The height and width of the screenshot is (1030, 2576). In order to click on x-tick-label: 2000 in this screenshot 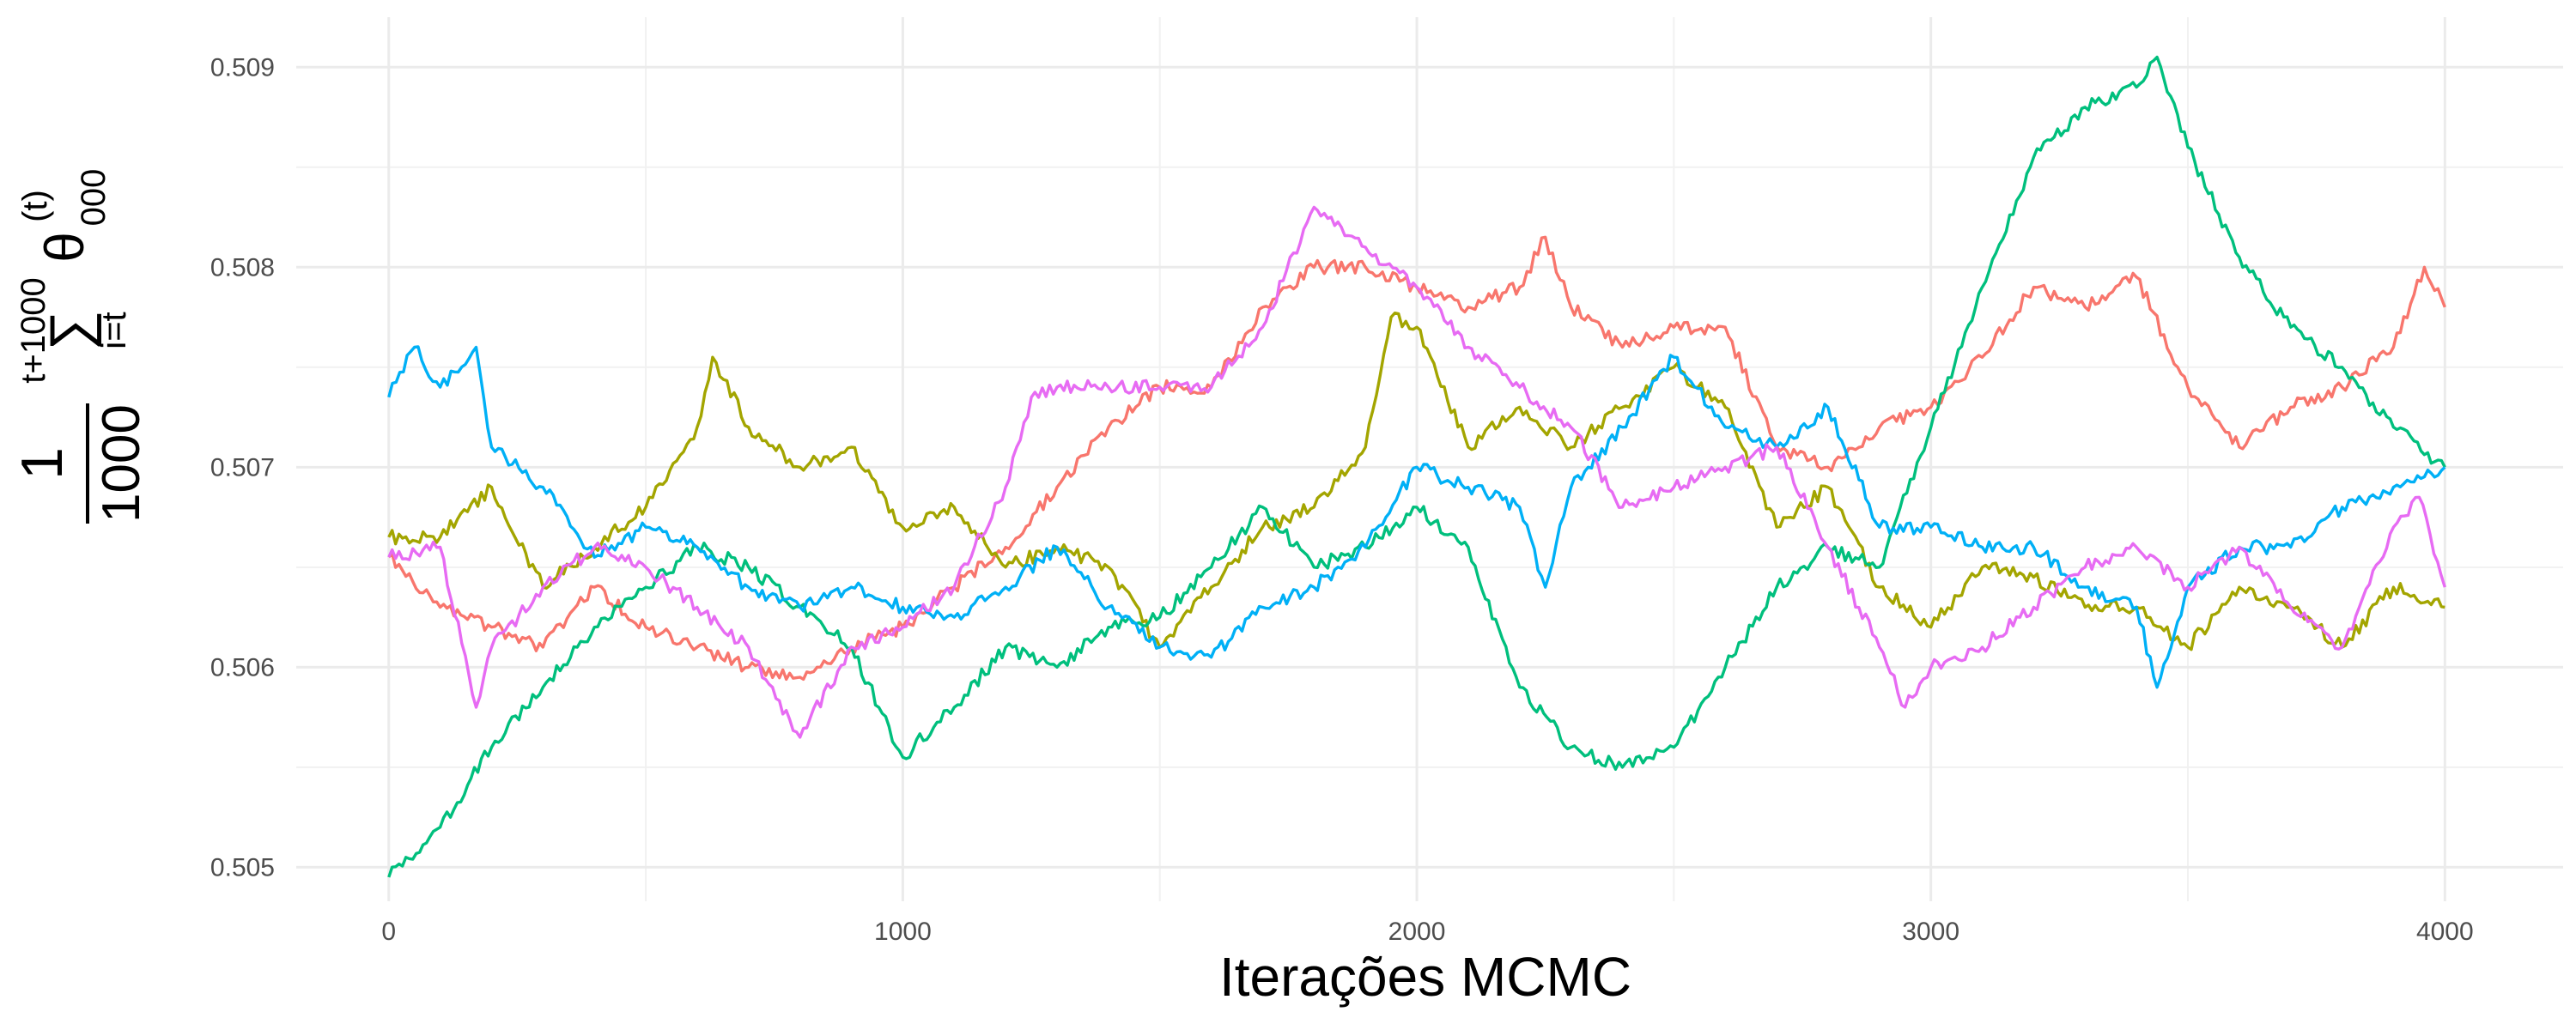, I will do `click(1417, 932)`.